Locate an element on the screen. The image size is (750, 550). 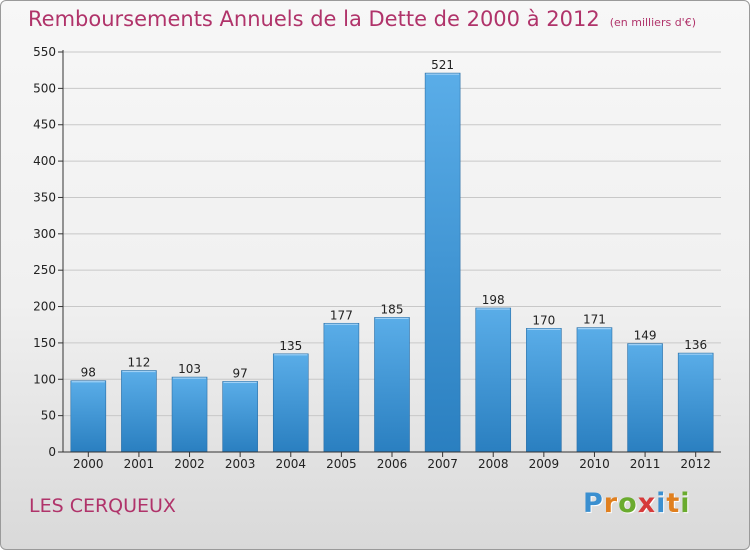
y-tick-label: 150 is located at coordinates (44, 343).